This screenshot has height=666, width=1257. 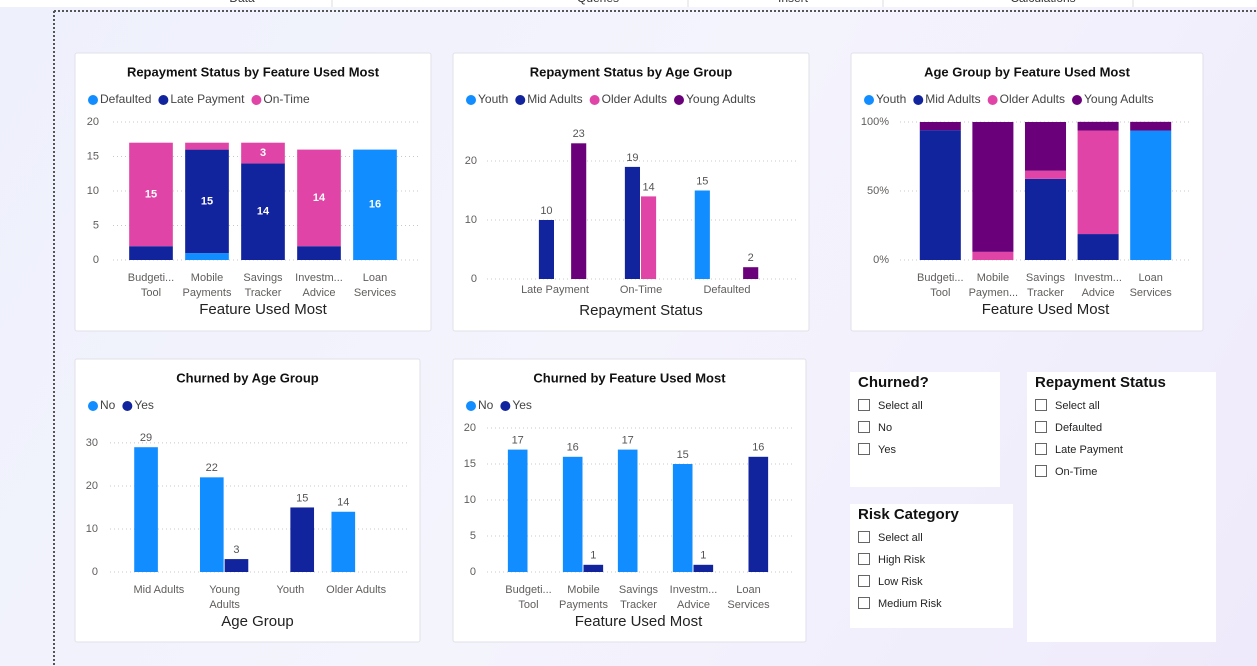 What do you see at coordinates (125, 99) in the screenshot?
I see `legend-label: Defaulted` at bounding box center [125, 99].